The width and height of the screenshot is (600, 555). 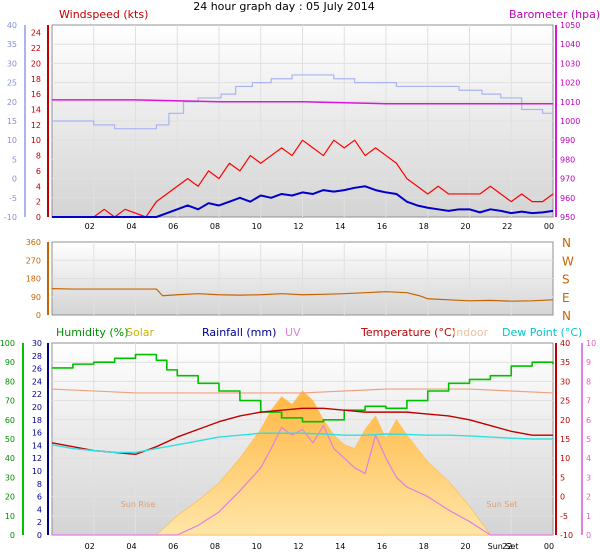 What do you see at coordinates (566, 243) in the screenshot?
I see `compass-tick-0: N` at bounding box center [566, 243].